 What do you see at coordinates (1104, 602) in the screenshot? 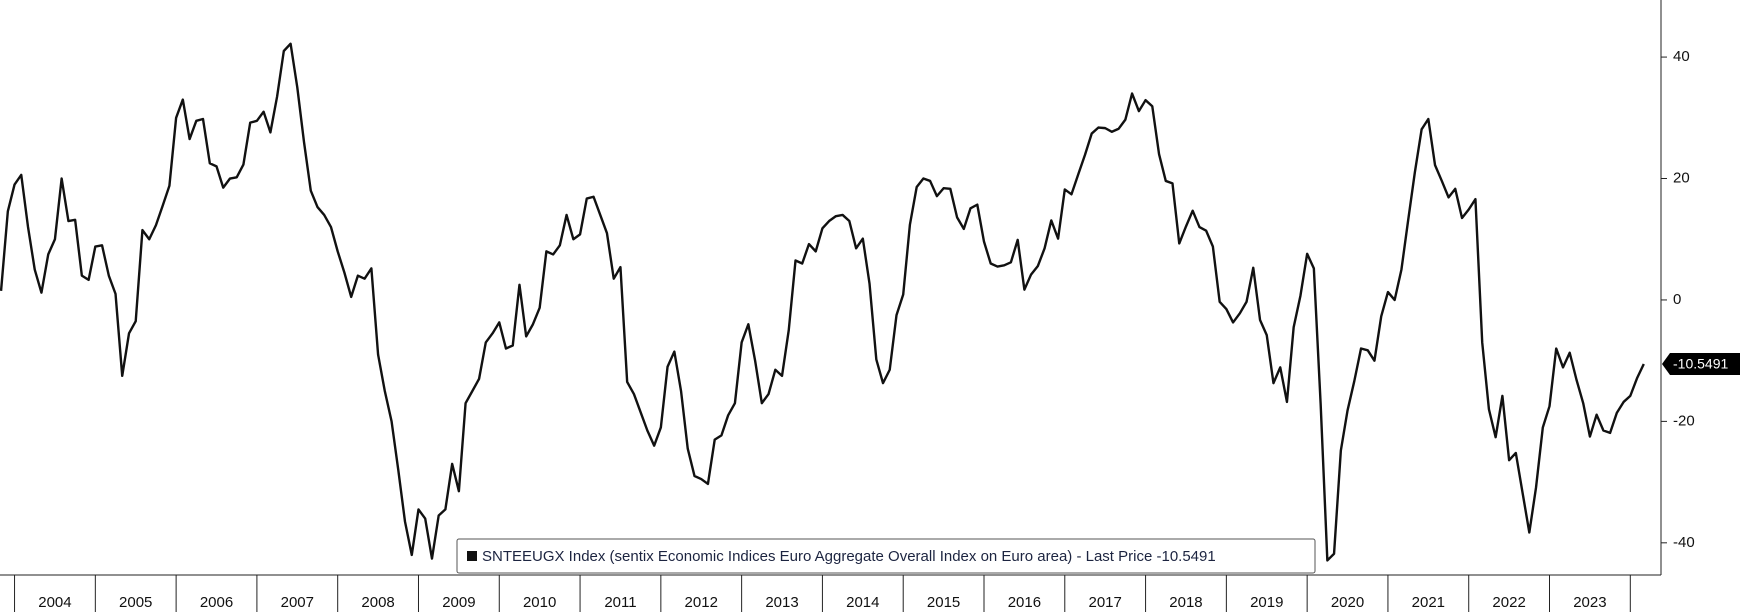
I see `x-tick-label: 2017` at bounding box center [1104, 602].